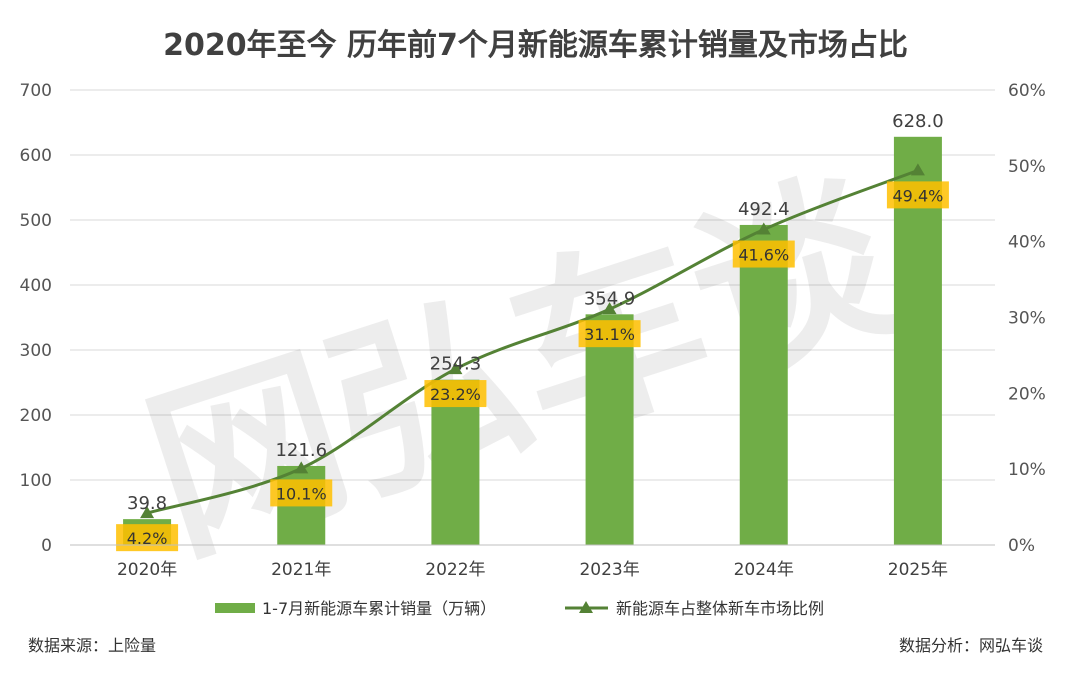 This screenshot has height=683, width=1071. I want to click on y-right-tick-label: 30%, so click(1027, 319).